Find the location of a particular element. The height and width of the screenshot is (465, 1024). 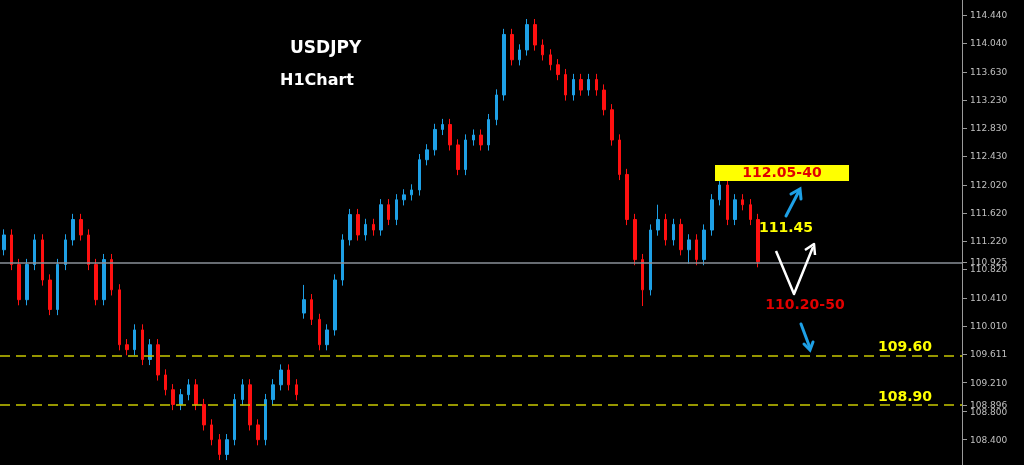

y-tick-label: 109.611 is located at coordinates (989, 354).